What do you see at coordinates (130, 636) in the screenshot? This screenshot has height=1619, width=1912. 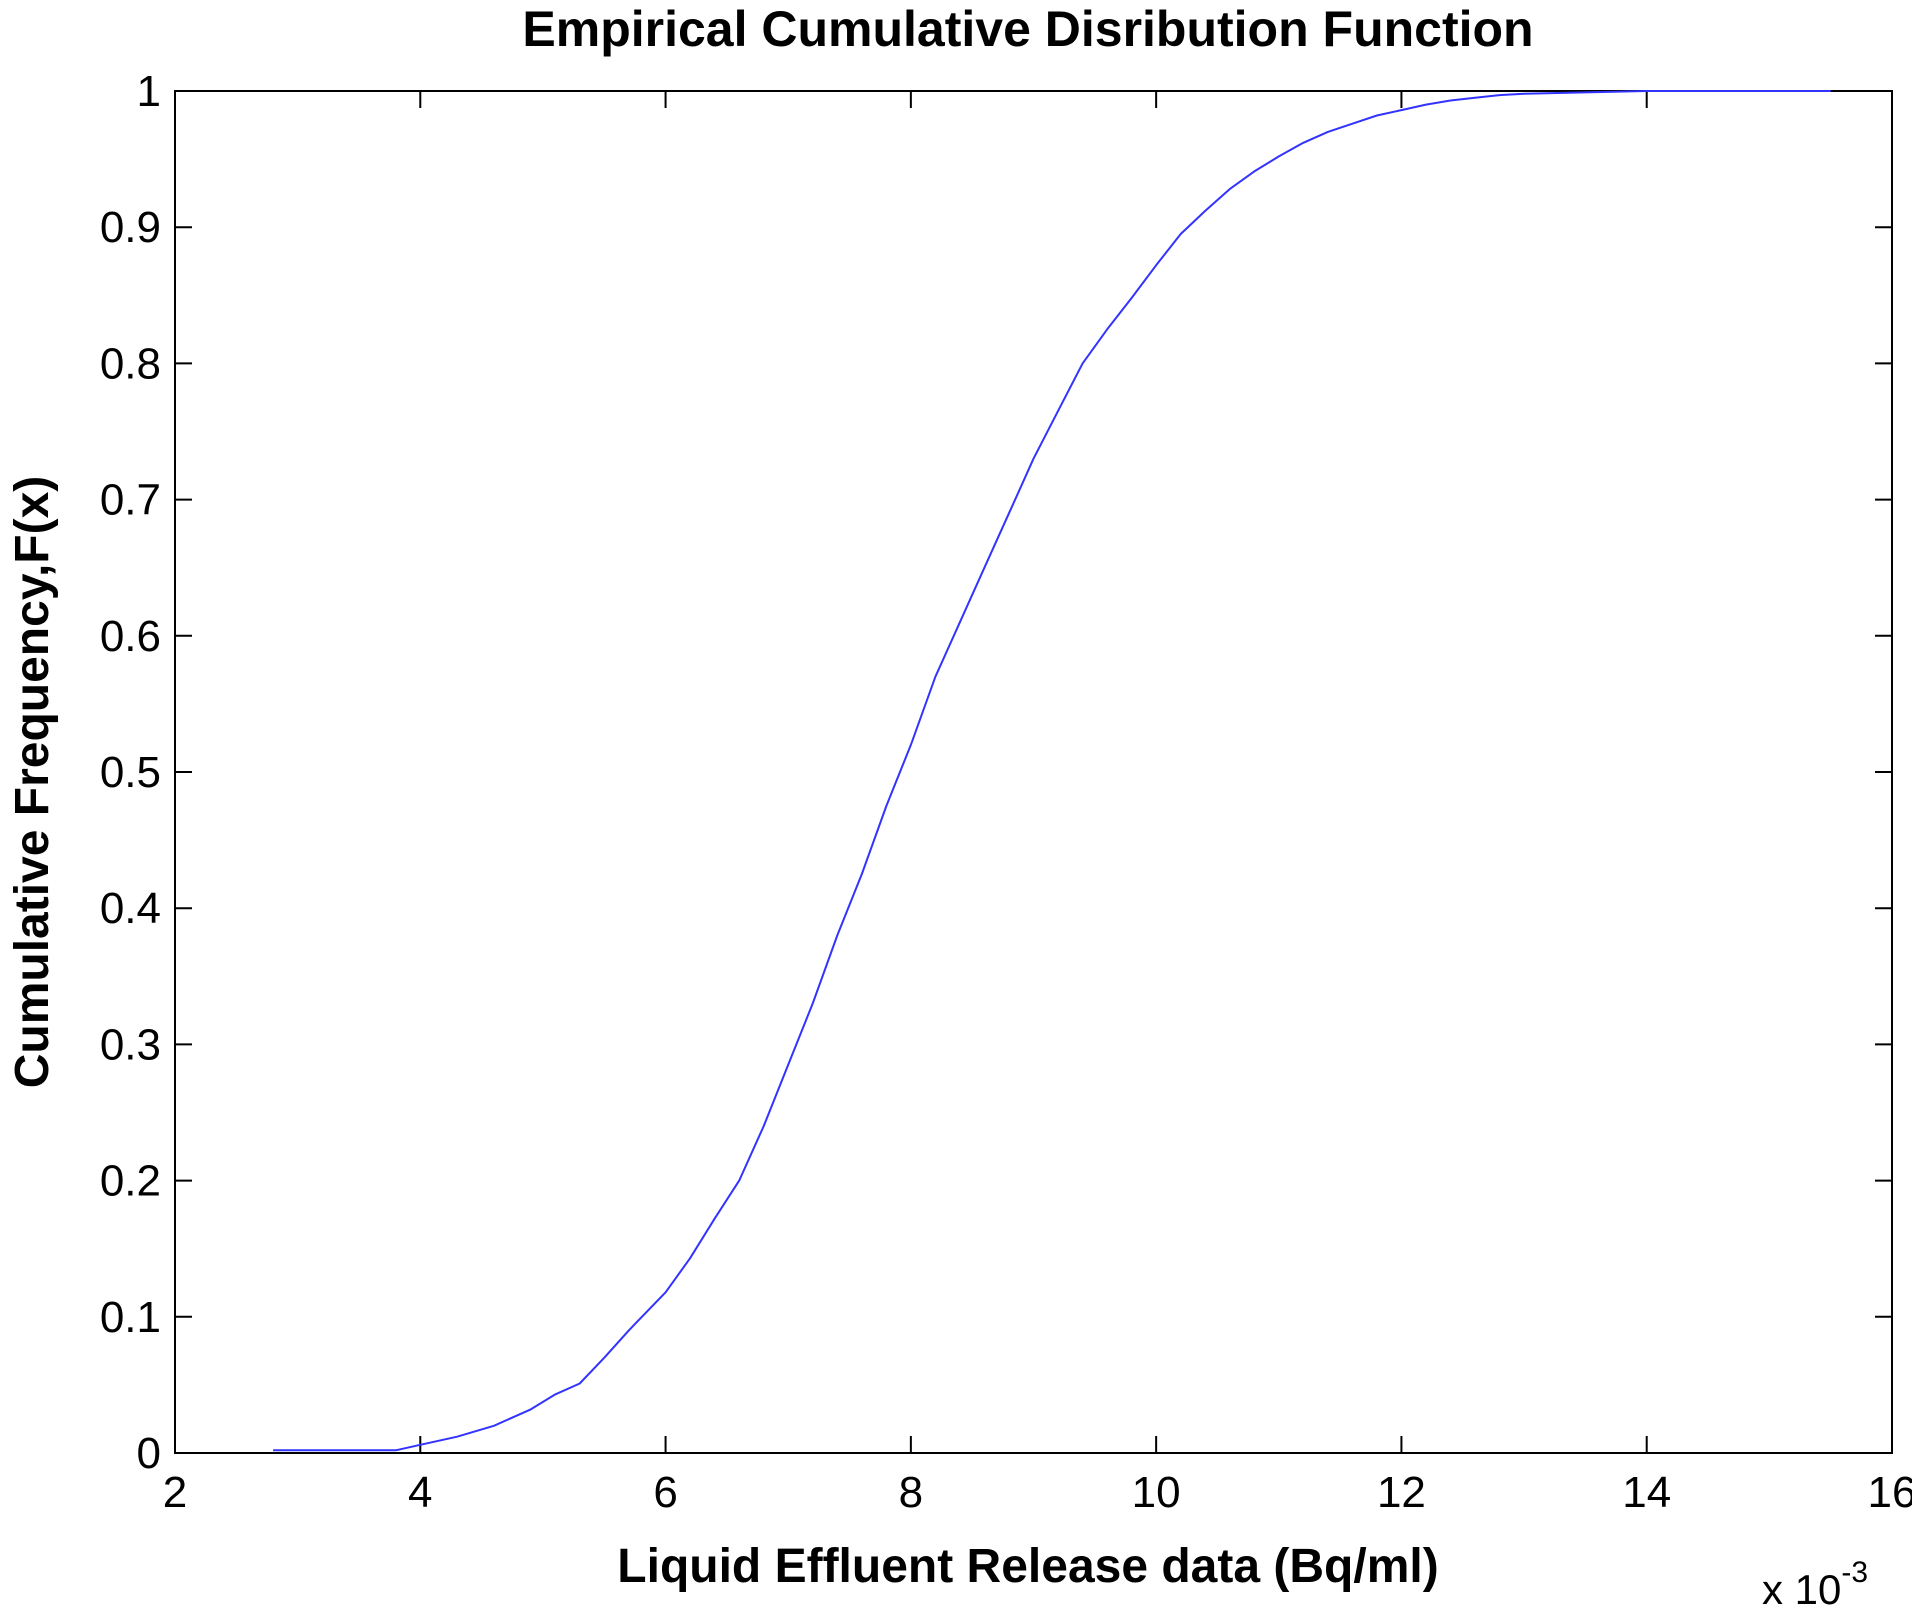 I see `y-tick-label: 0.6` at bounding box center [130, 636].